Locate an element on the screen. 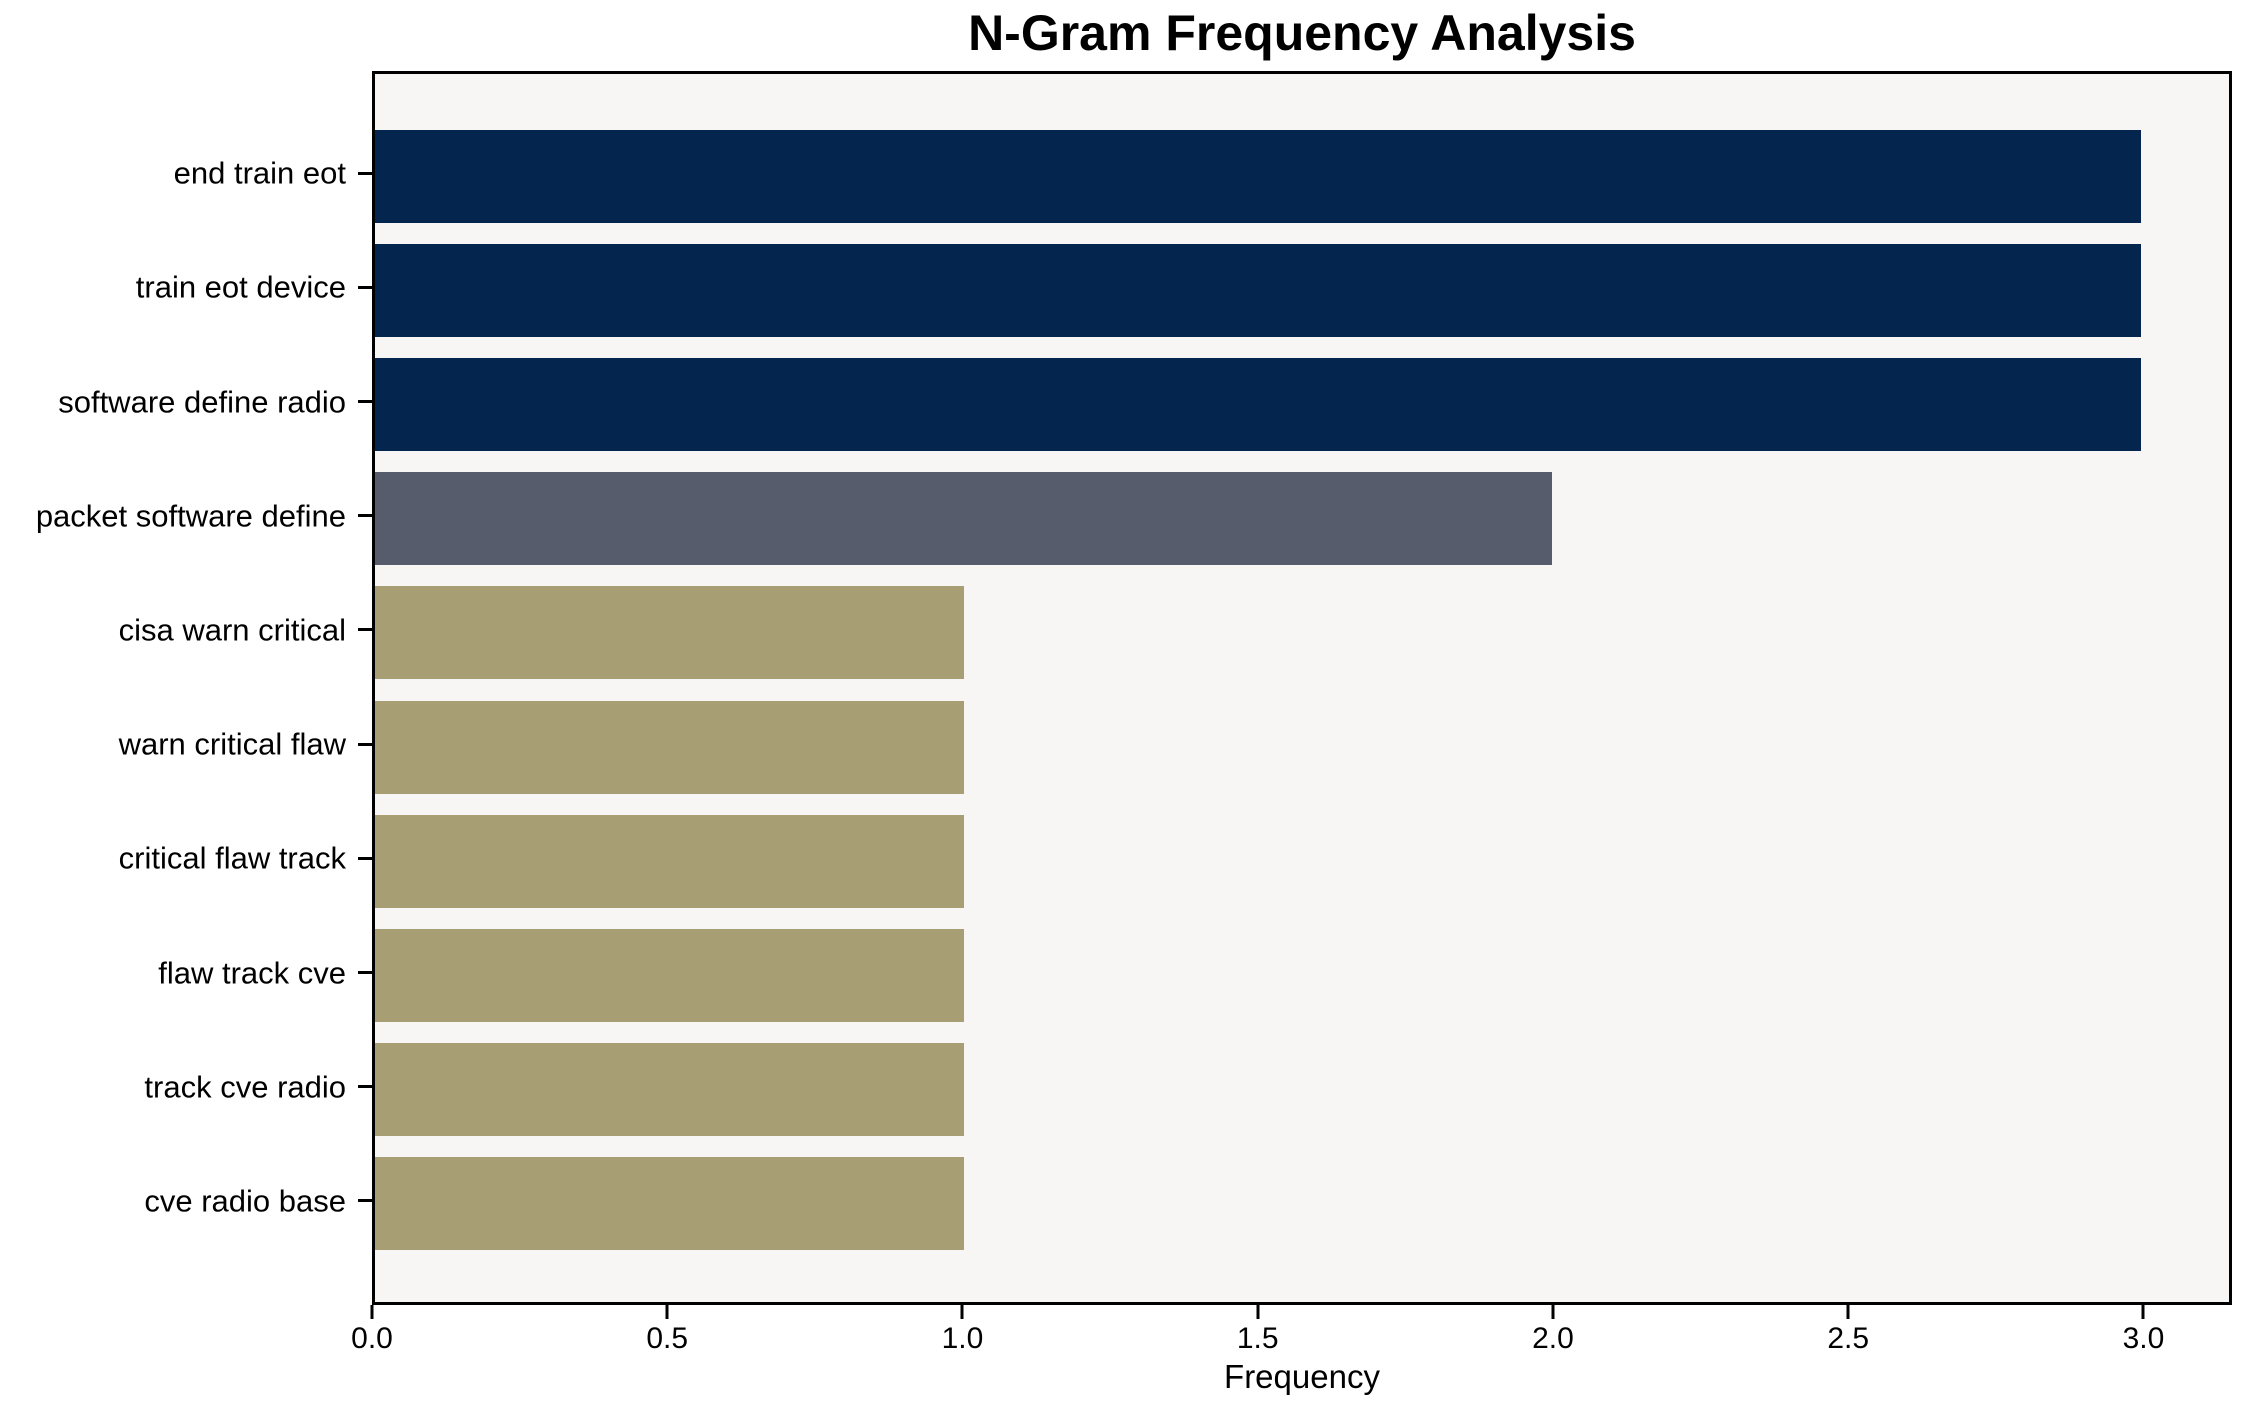  y-tick-label: cisa warn critical is located at coordinates (232, 630).